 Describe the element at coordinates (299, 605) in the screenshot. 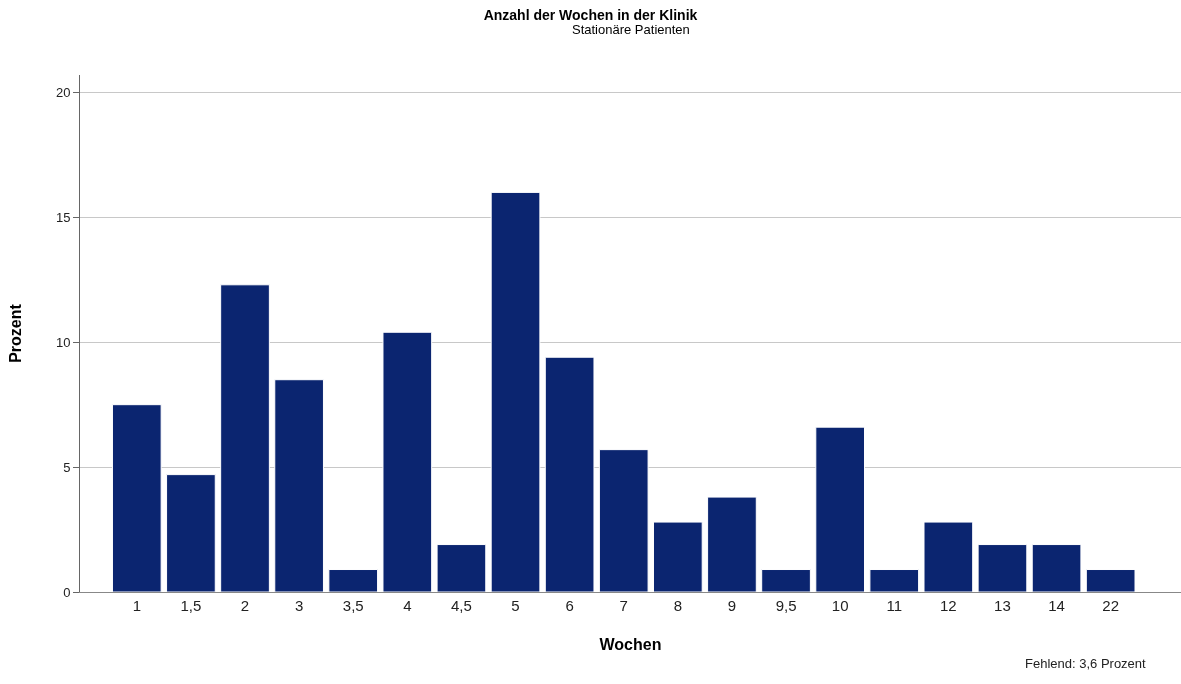

I see `x-tick-label: 3` at that location.